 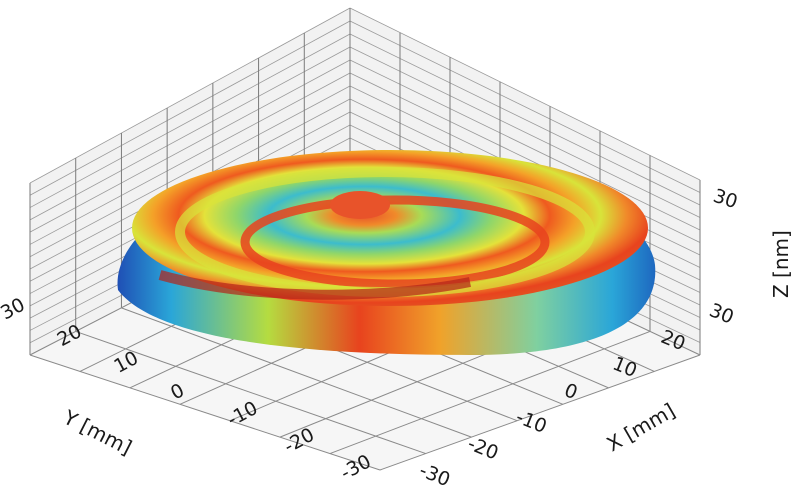 What do you see at coordinates (641, 427) in the screenshot?
I see `x-axis-label: X [mm]` at bounding box center [641, 427].